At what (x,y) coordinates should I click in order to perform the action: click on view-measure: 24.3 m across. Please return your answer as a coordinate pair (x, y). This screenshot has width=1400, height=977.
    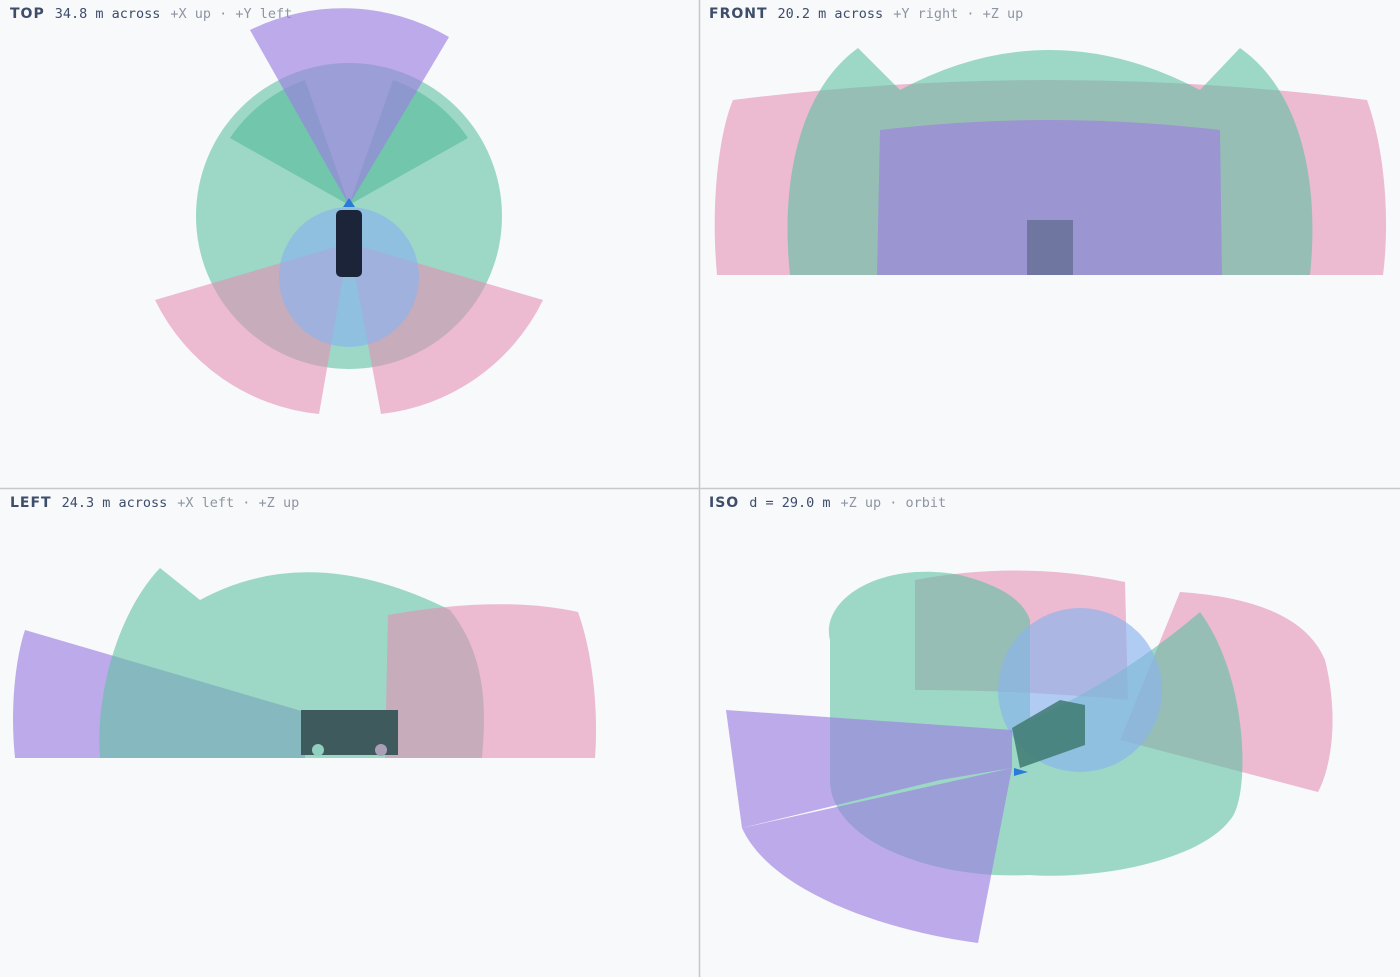
    Looking at the image, I should click on (115, 503).